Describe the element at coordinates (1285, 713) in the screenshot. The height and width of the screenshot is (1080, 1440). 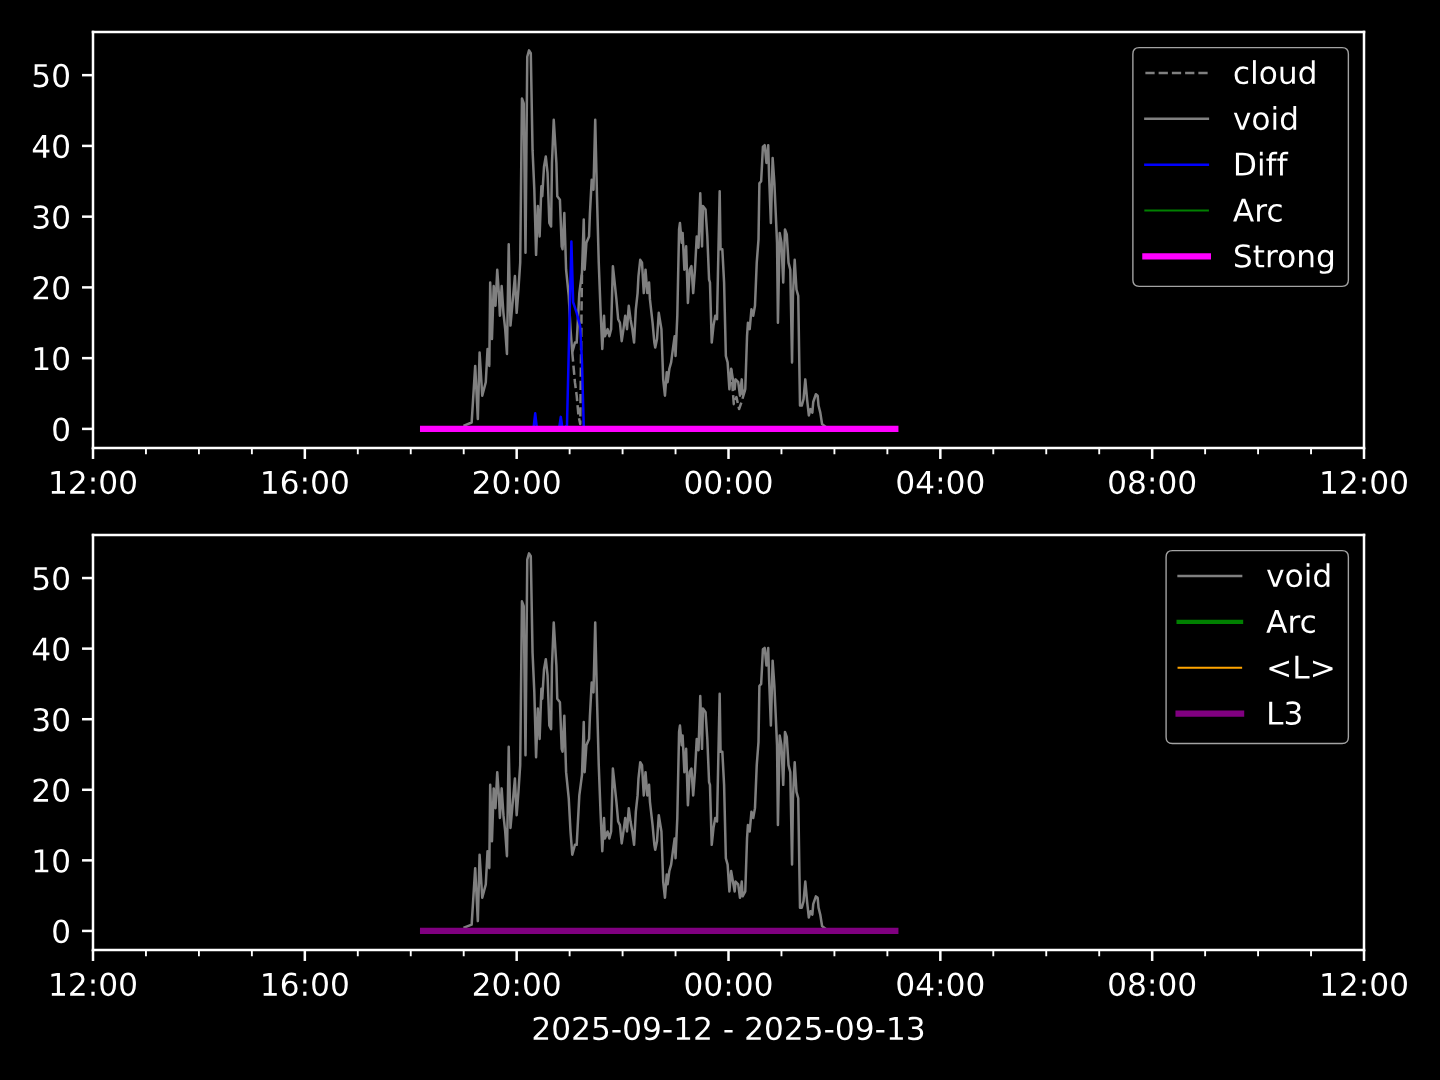
I see `legend-label: L3` at that location.